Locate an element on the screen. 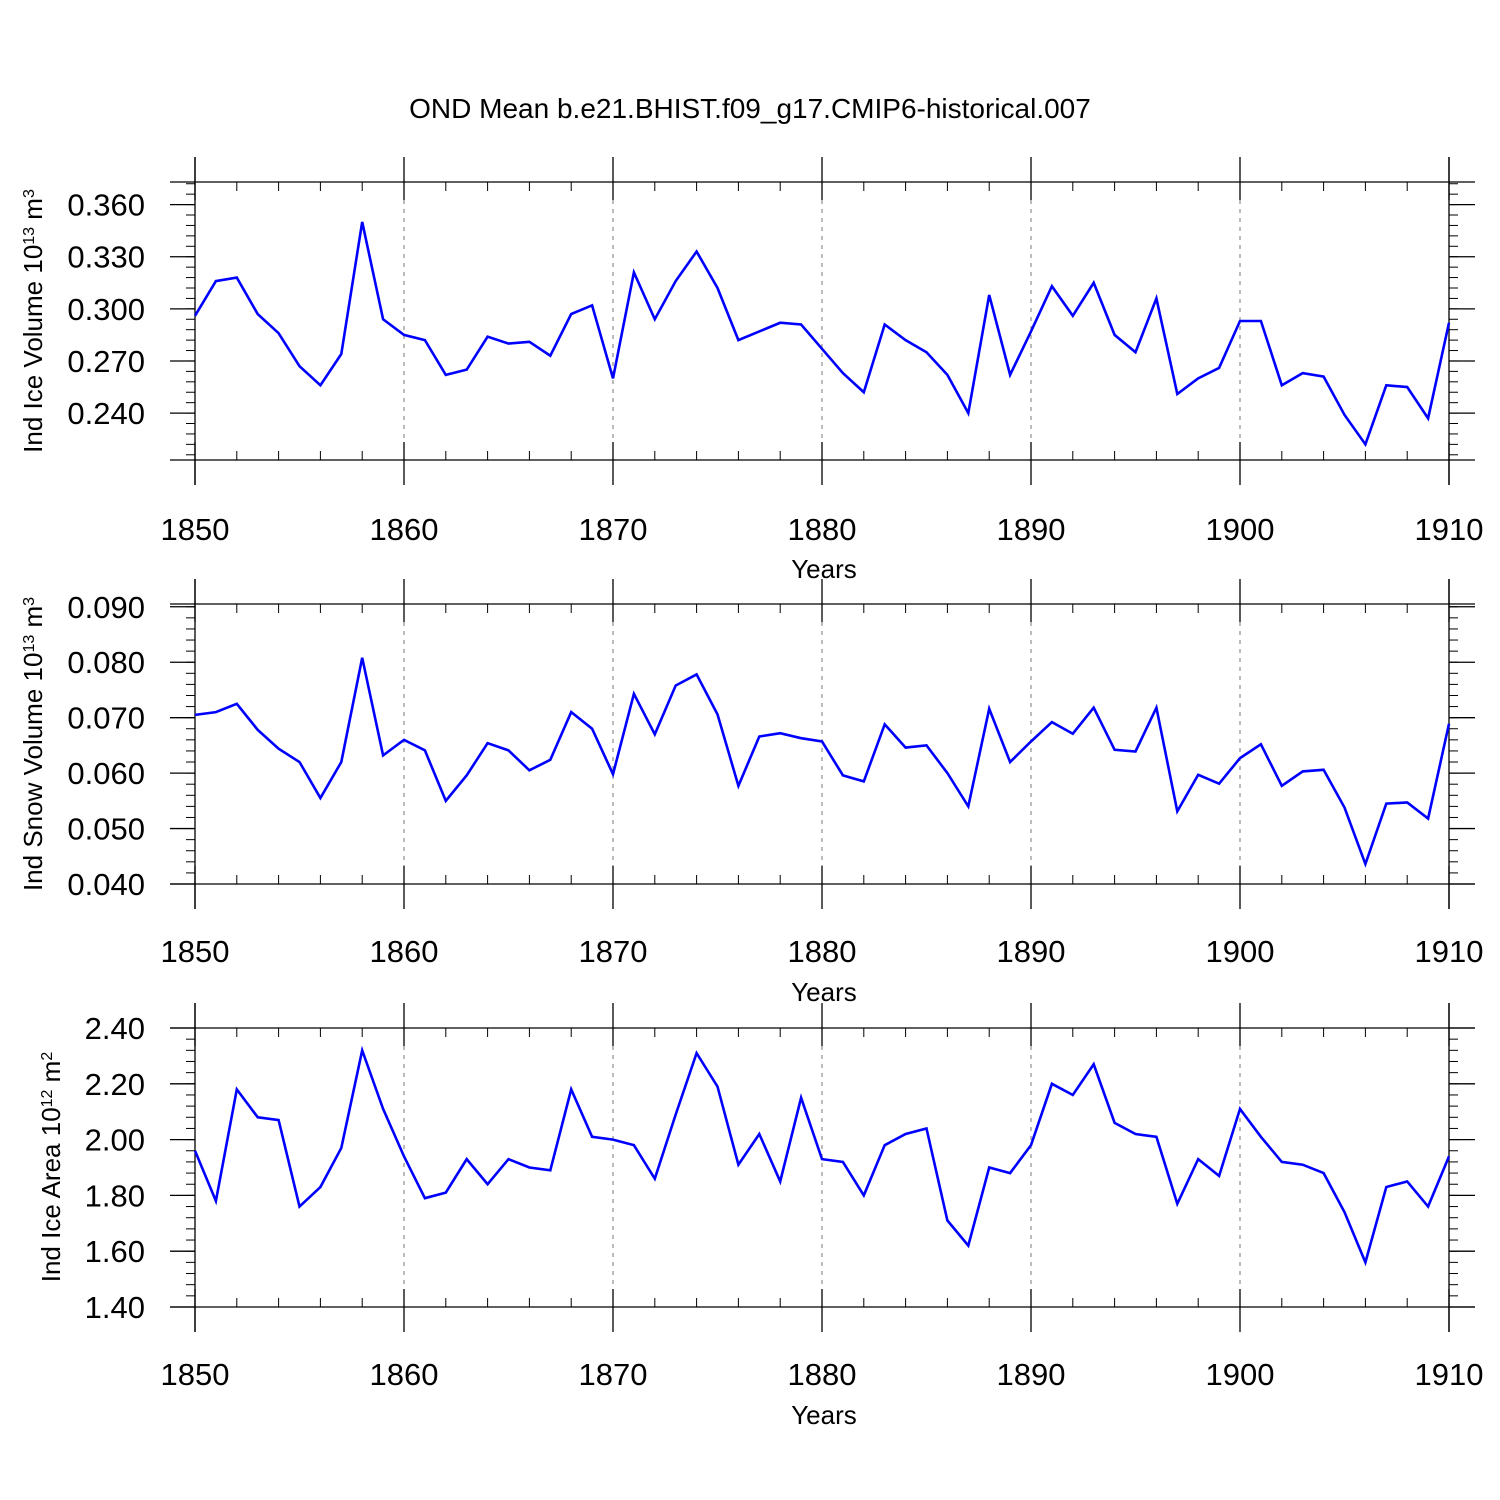 The image size is (1500, 1500). y-tick-label: 1.60 is located at coordinates (115, 1251).